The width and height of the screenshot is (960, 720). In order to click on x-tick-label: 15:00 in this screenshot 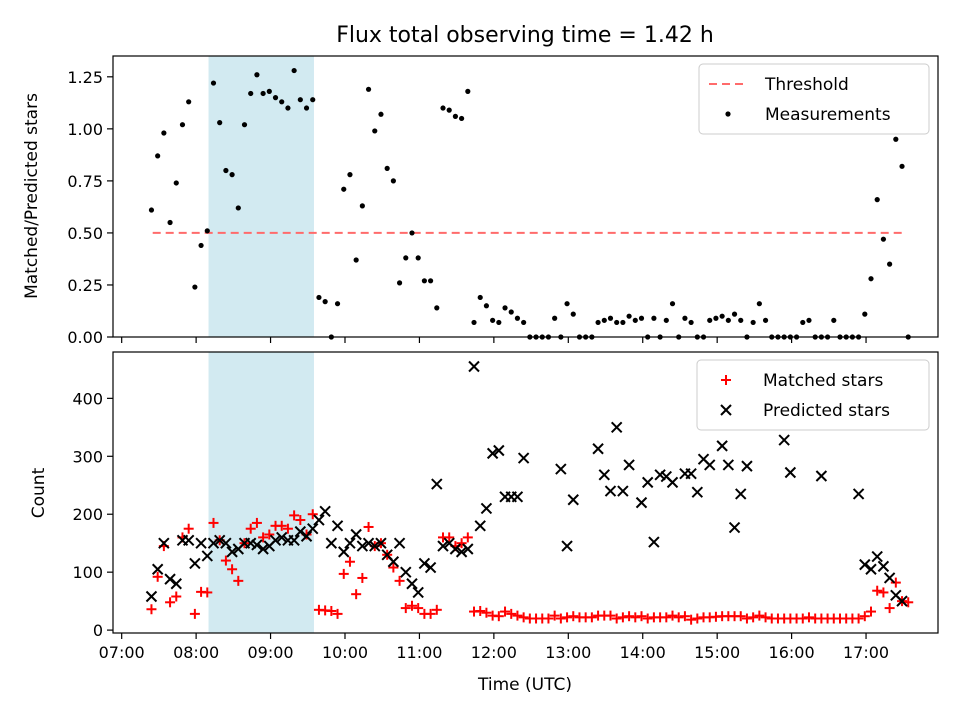, I will do `click(717, 652)`.